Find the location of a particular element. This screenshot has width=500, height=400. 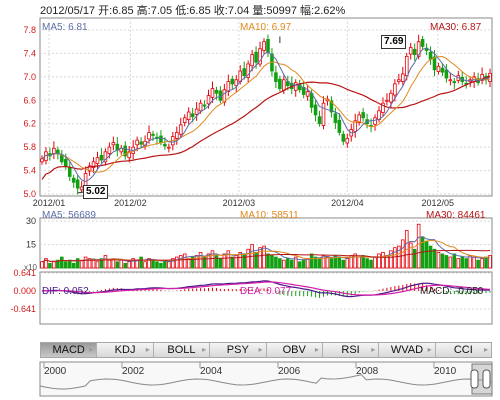

vol-ma30-line is located at coordinates (266, 256).